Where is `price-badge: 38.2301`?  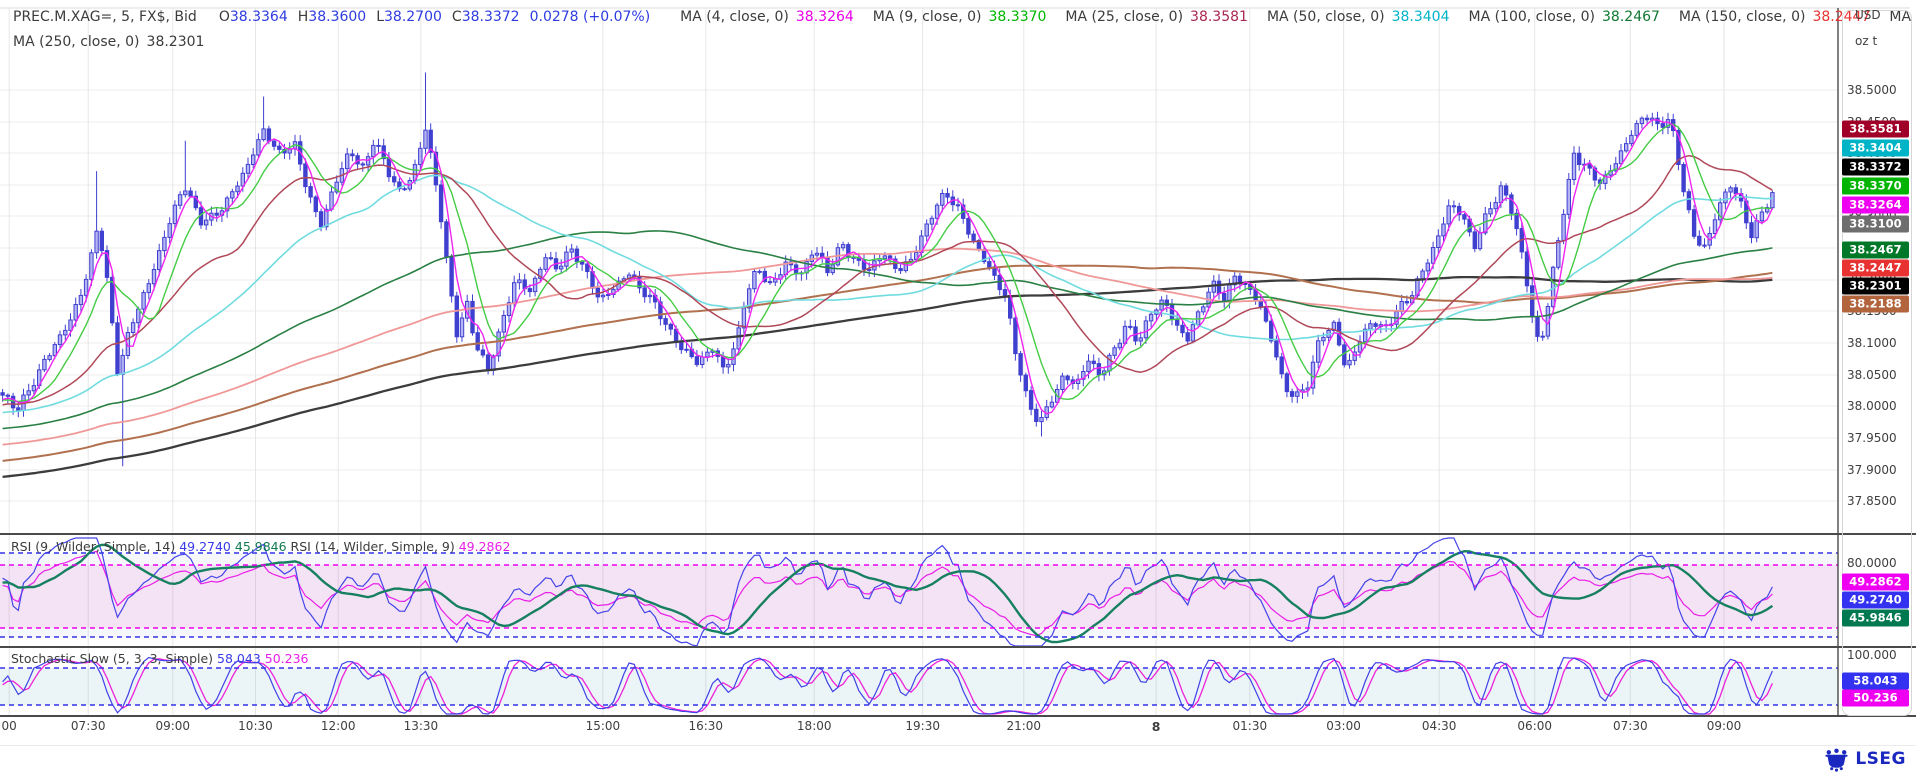
price-badge: 38.2301 is located at coordinates (1875, 286).